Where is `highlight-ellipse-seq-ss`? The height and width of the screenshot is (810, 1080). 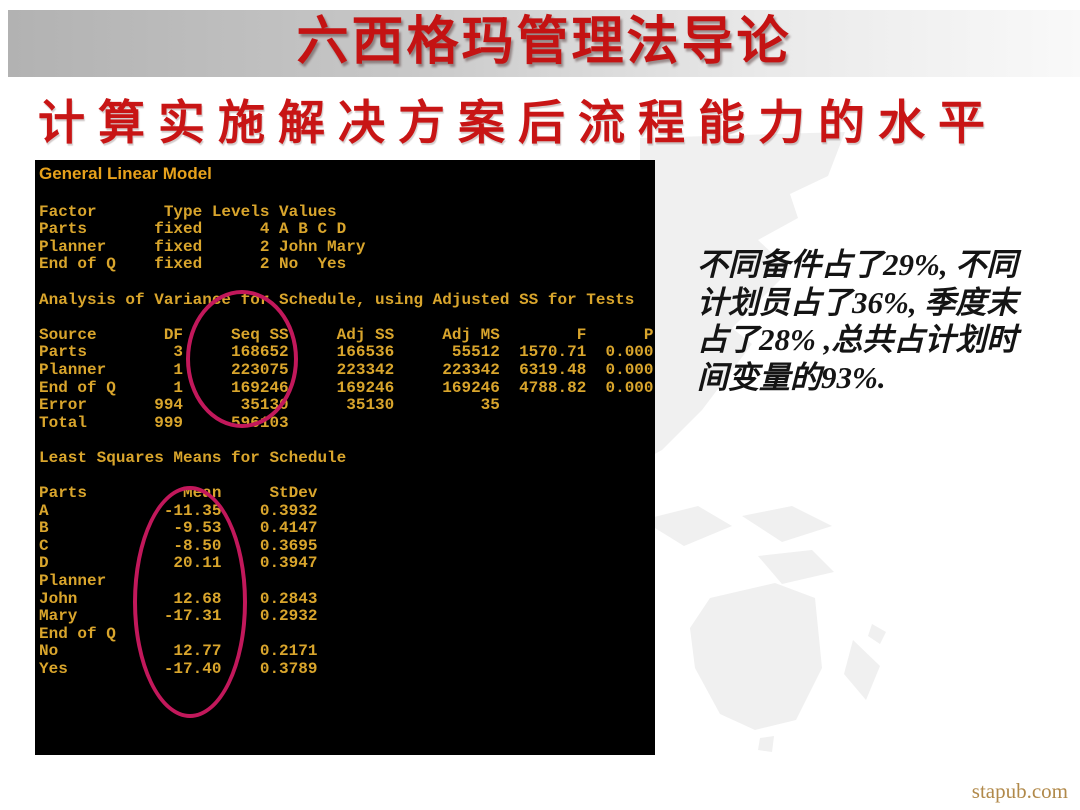 highlight-ellipse-seq-ss is located at coordinates (242, 359).